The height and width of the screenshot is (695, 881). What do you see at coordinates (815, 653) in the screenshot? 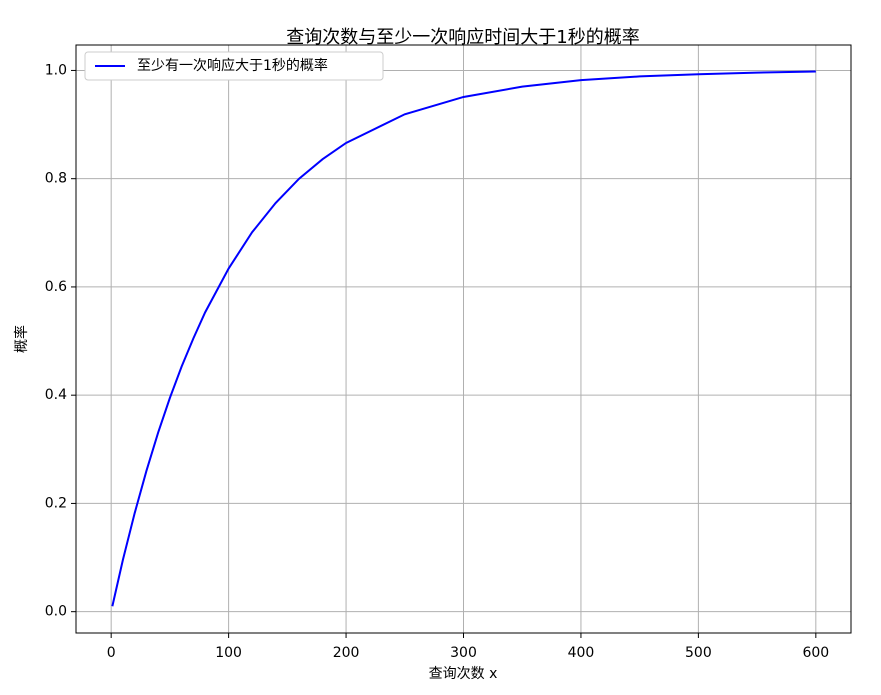
I see `x-tick-label: 600` at bounding box center [815, 653].